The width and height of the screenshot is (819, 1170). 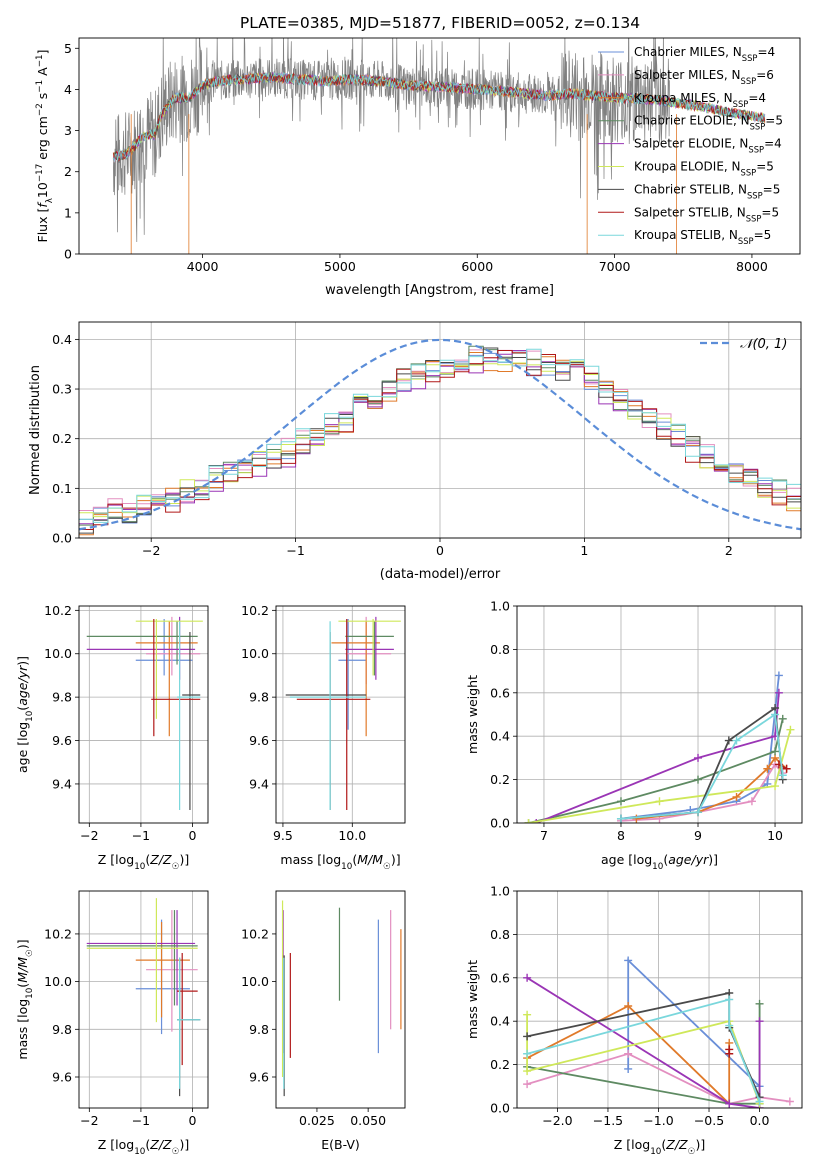 I want to click on x-tick-label: 6000, so click(x=477, y=266).